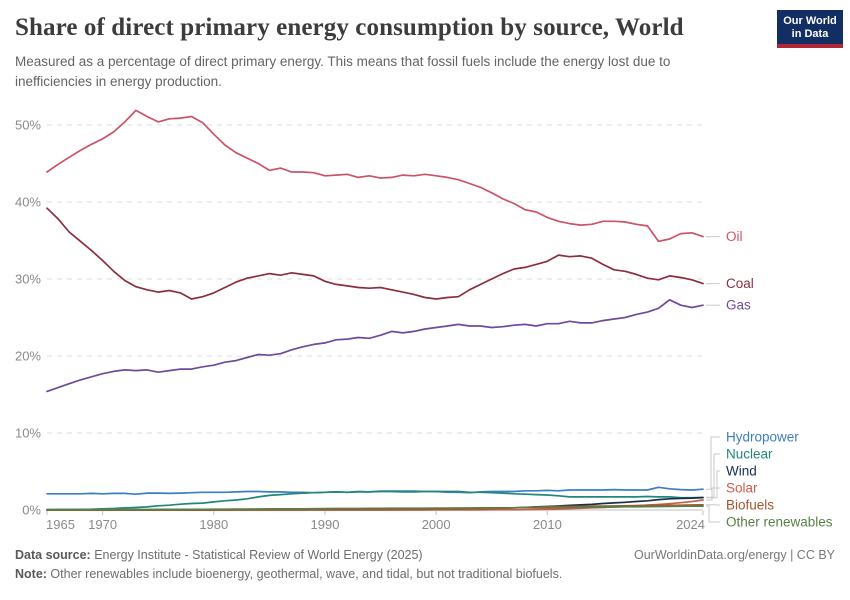 The width and height of the screenshot is (850, 600). Describe the element at coordinates (31, 573) in the screenshot. I see `note-label: Note:` at that location.